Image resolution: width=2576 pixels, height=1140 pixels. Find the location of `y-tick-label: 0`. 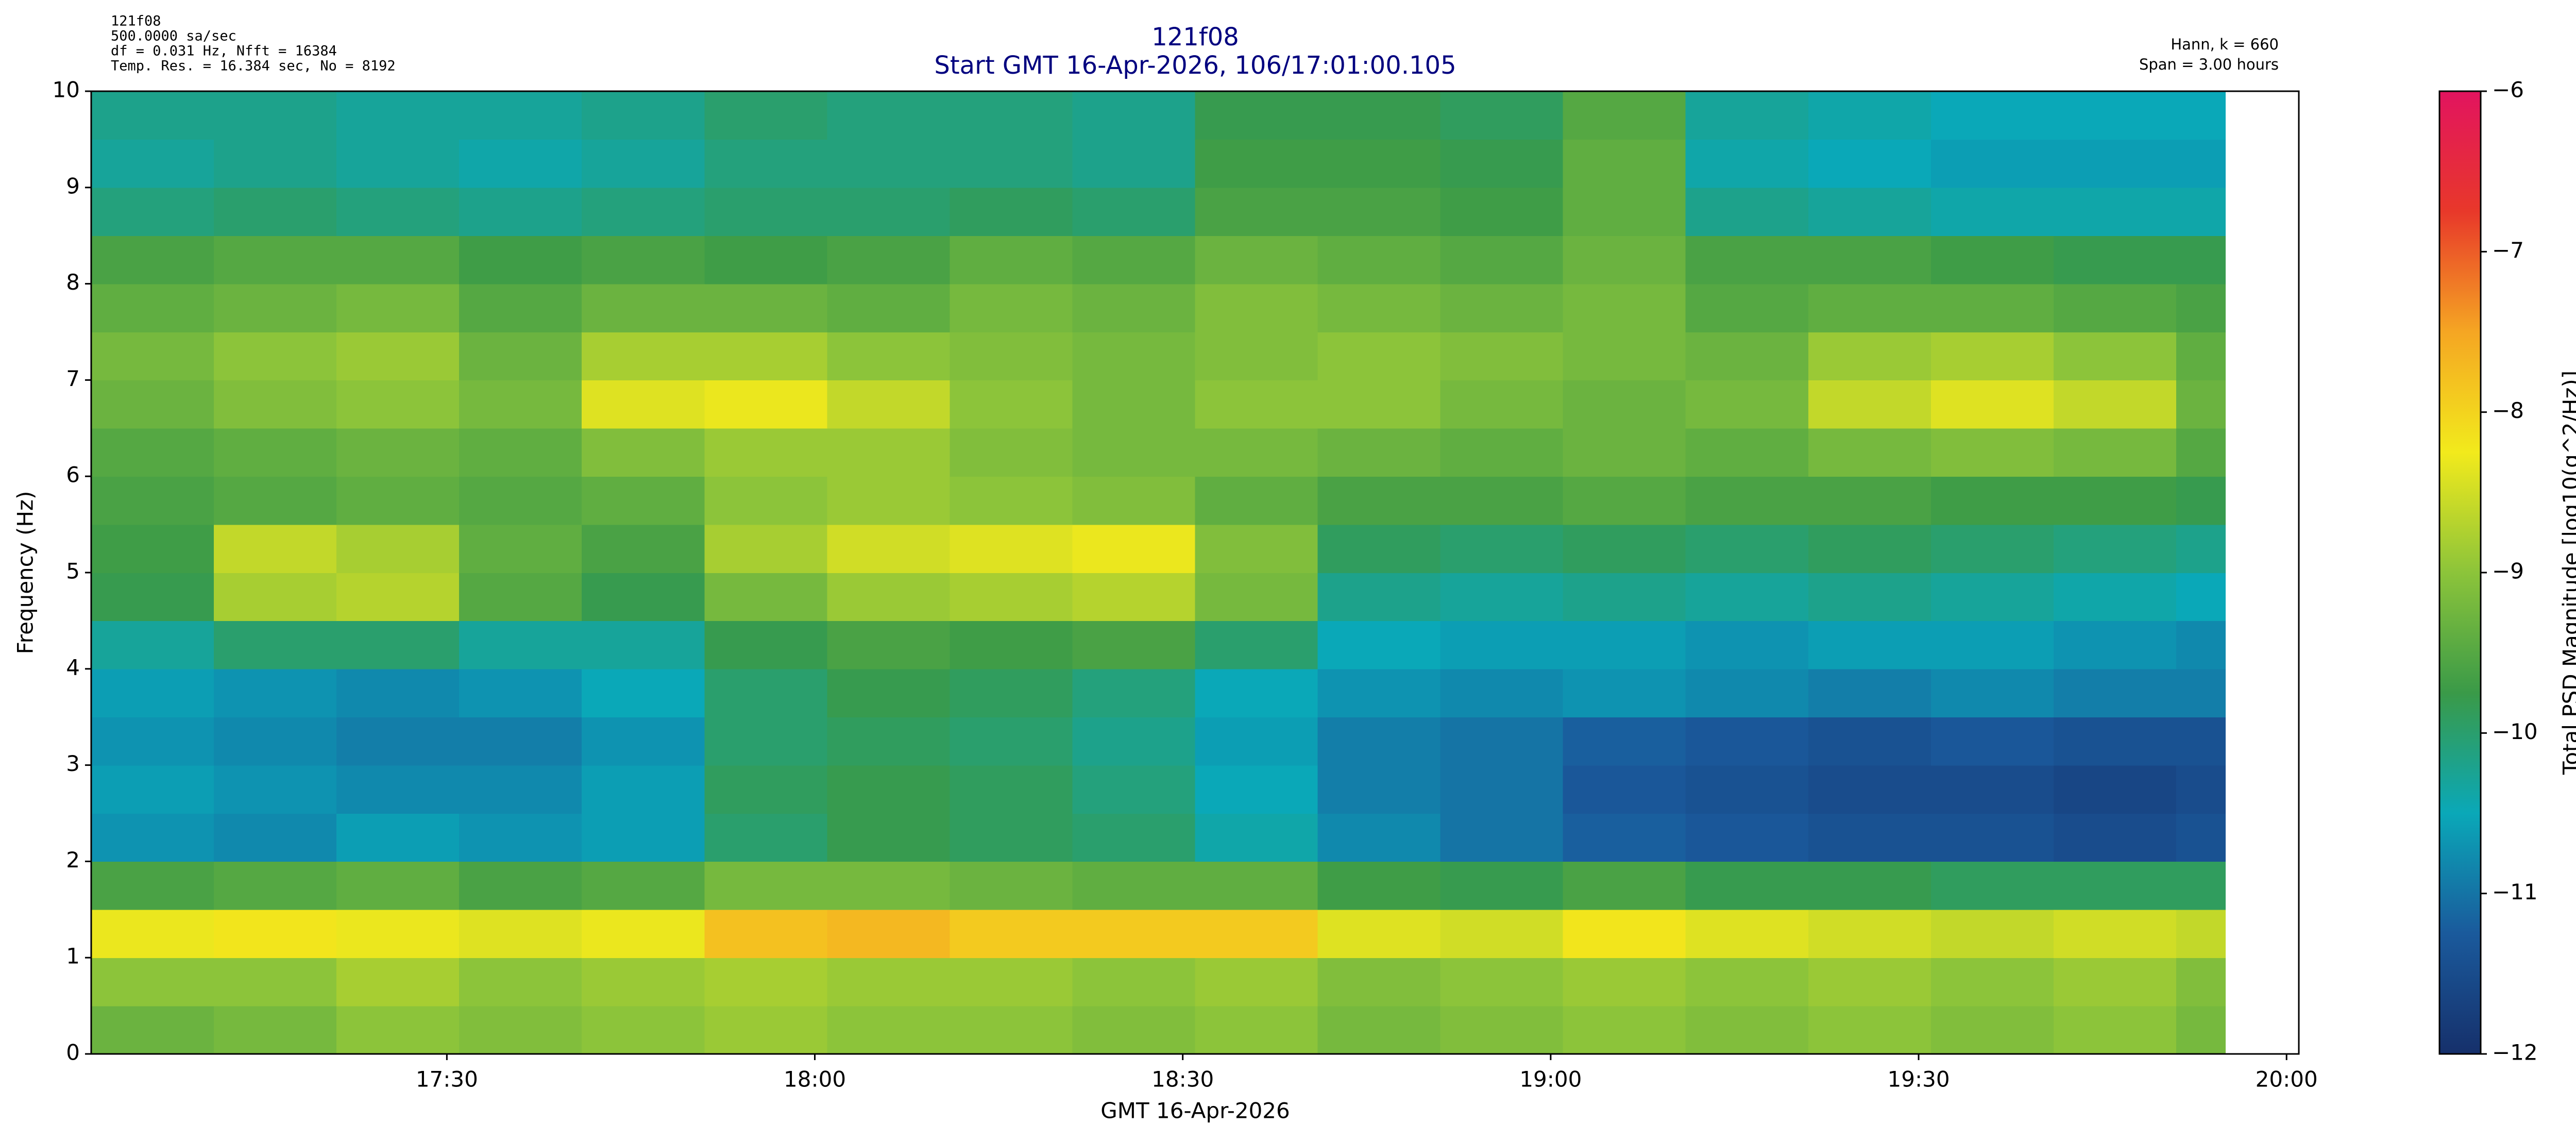

y-tick-label: 0 is located at coordinates (73, 1052).